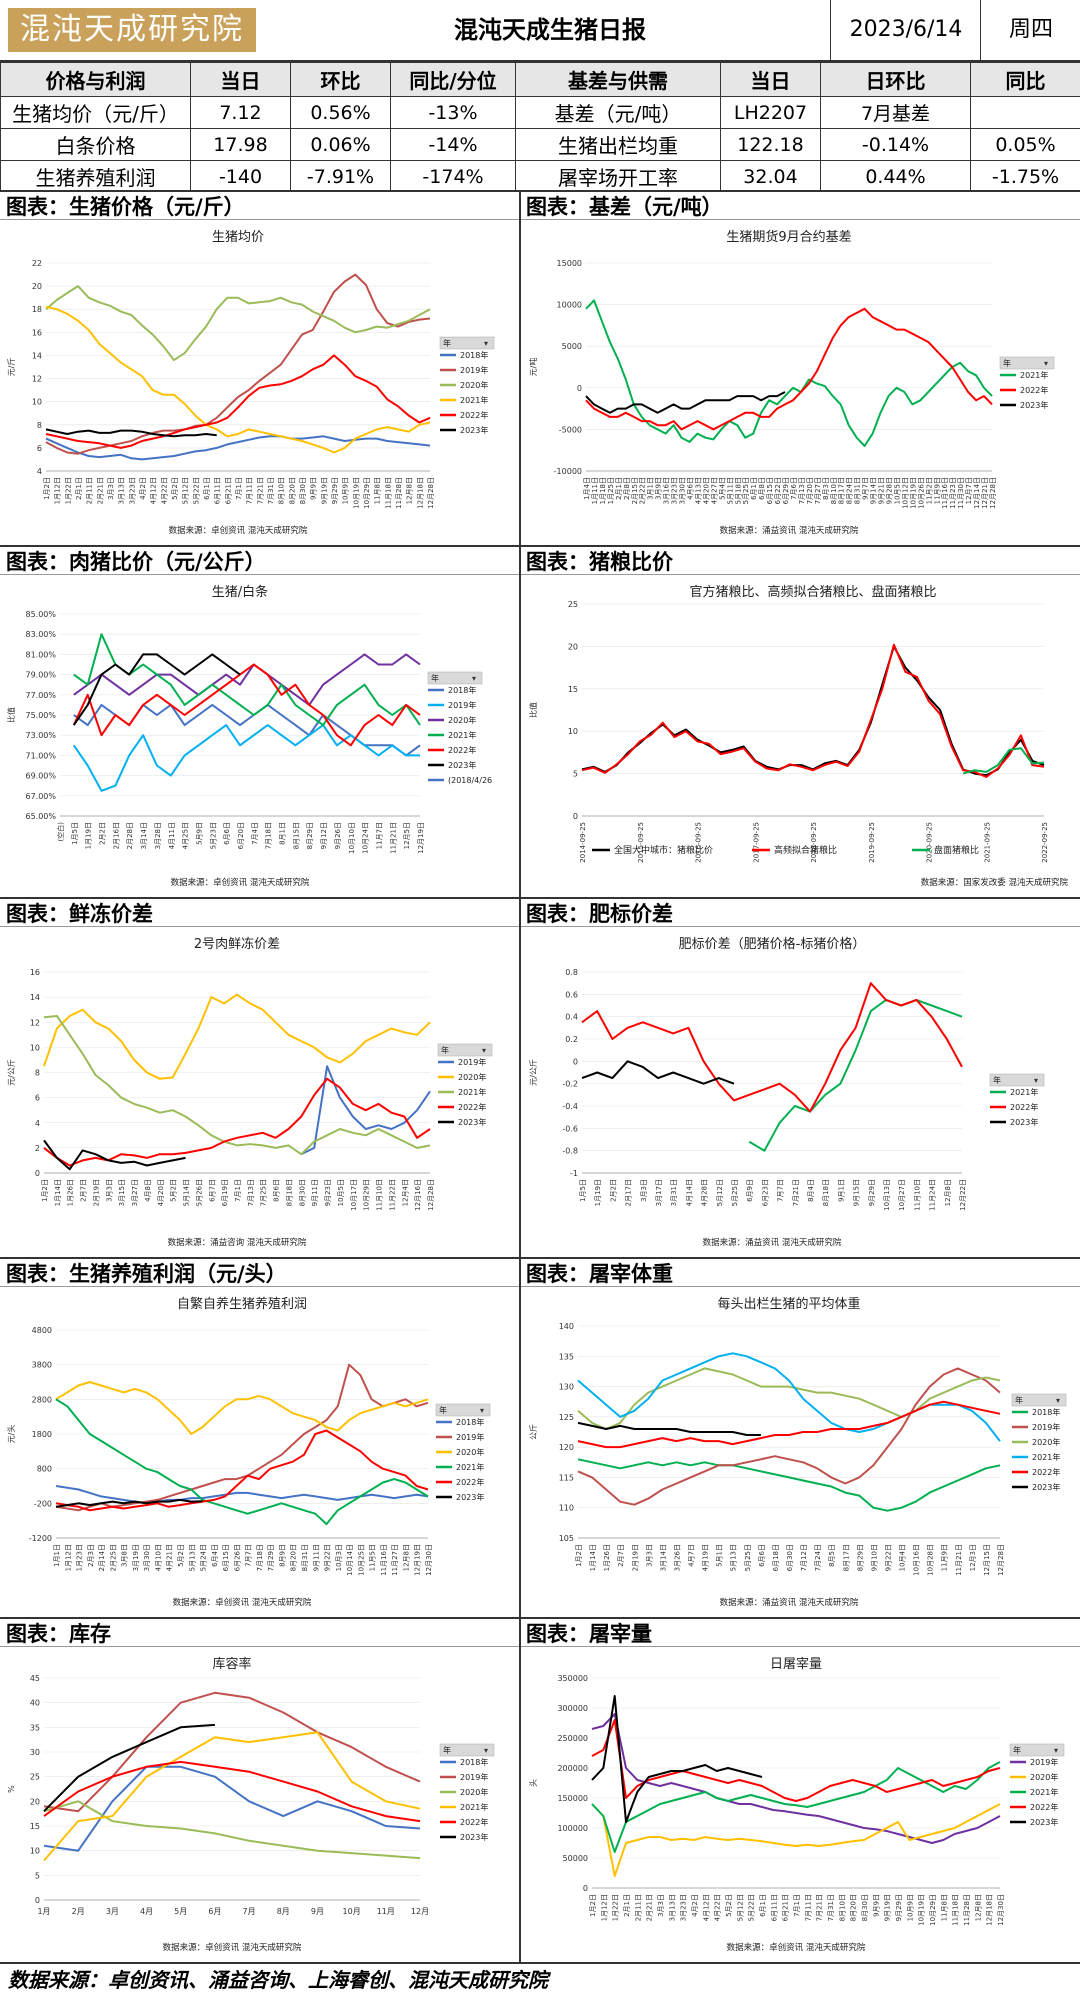 The height and width of the screenshot is (1997, 1080). Describe the element at coordinates (888, 1557) in the screenshot. I see `x-tick-label: 9月22日` at that location.